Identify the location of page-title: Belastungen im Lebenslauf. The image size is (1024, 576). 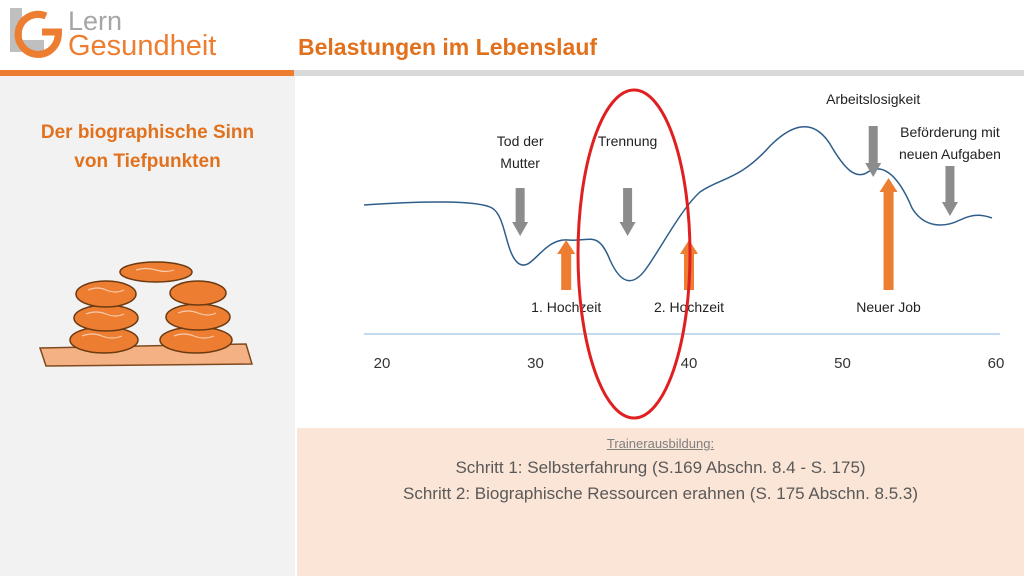
(448, 47).